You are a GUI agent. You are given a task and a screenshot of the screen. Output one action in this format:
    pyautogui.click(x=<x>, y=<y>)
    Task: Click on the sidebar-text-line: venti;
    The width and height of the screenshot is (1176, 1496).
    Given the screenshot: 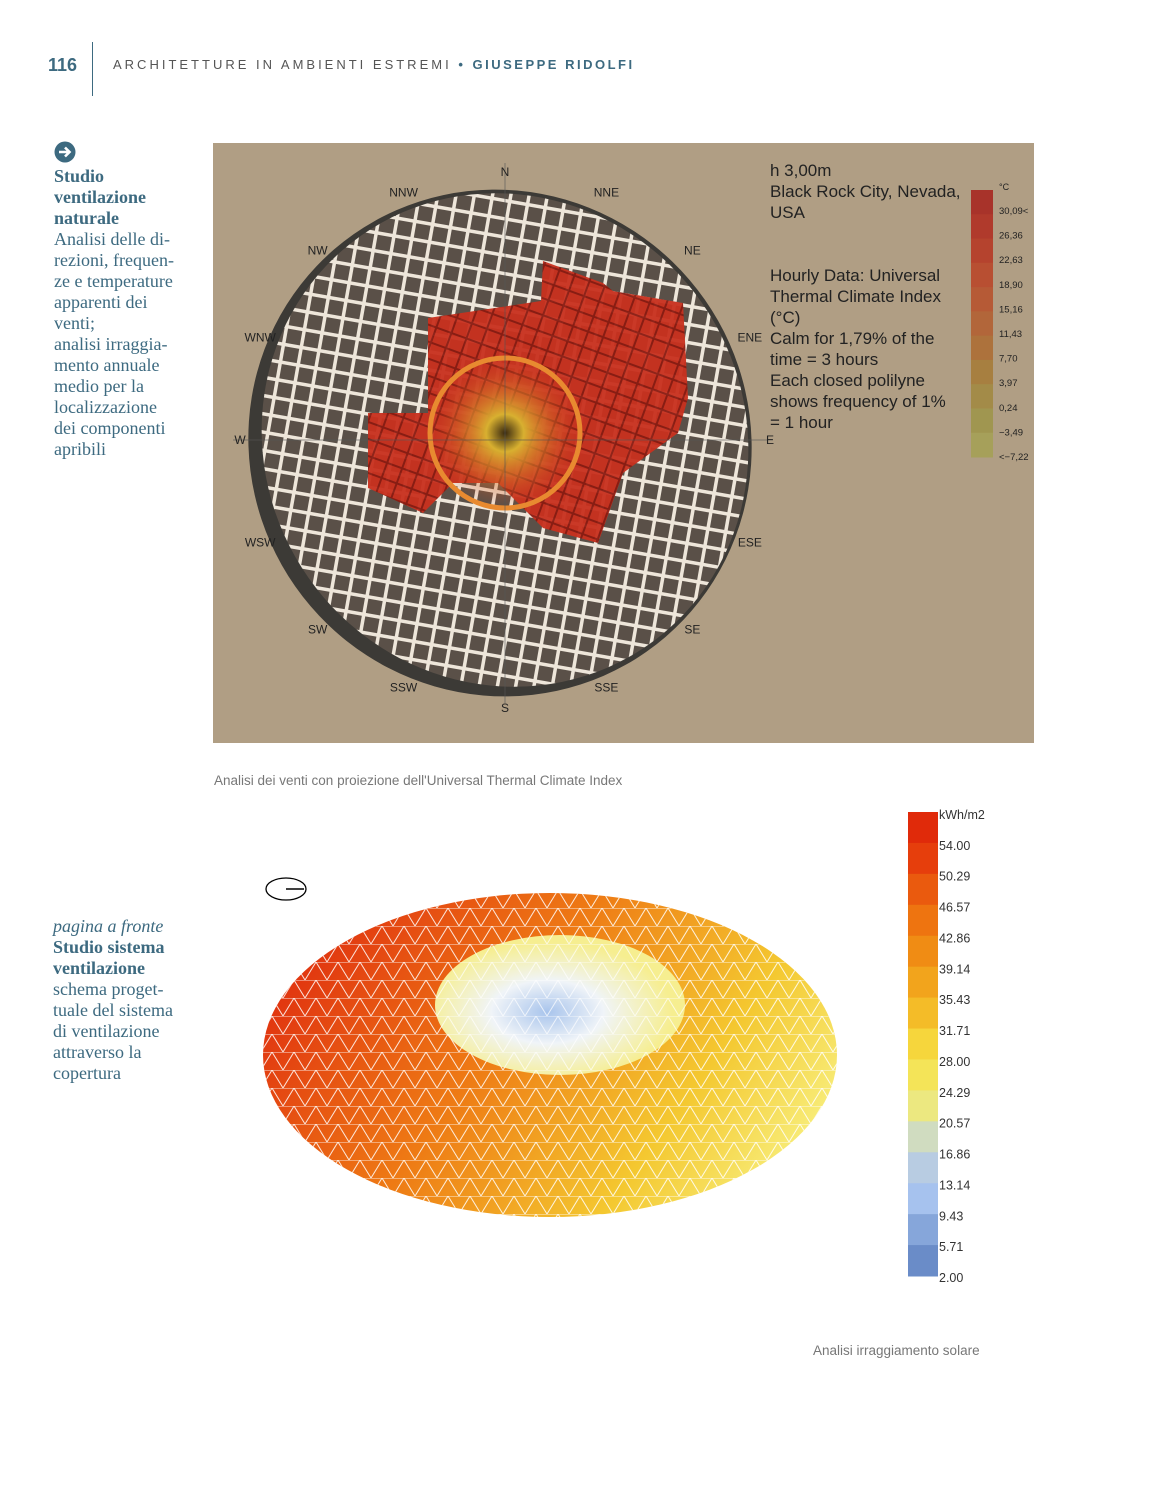 What is the action you would take?
    pyautogui.click(x=74, y=323)
    